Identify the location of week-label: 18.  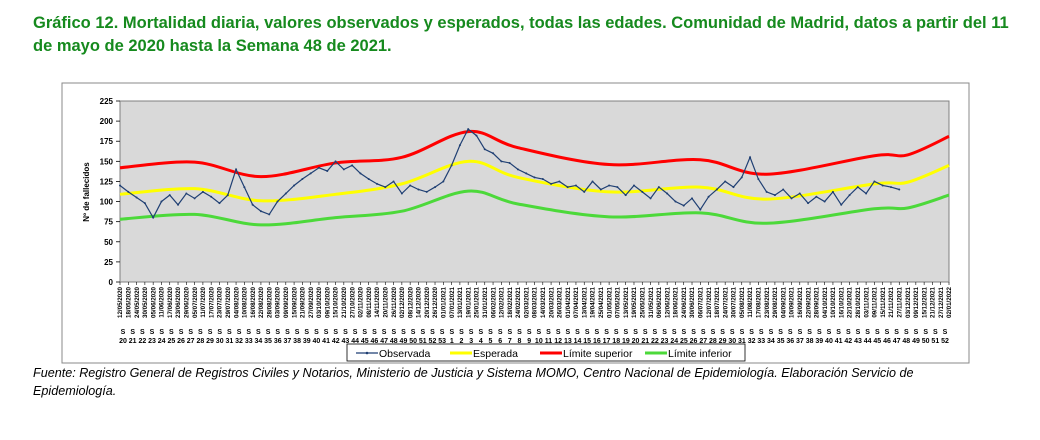
(616, 341).